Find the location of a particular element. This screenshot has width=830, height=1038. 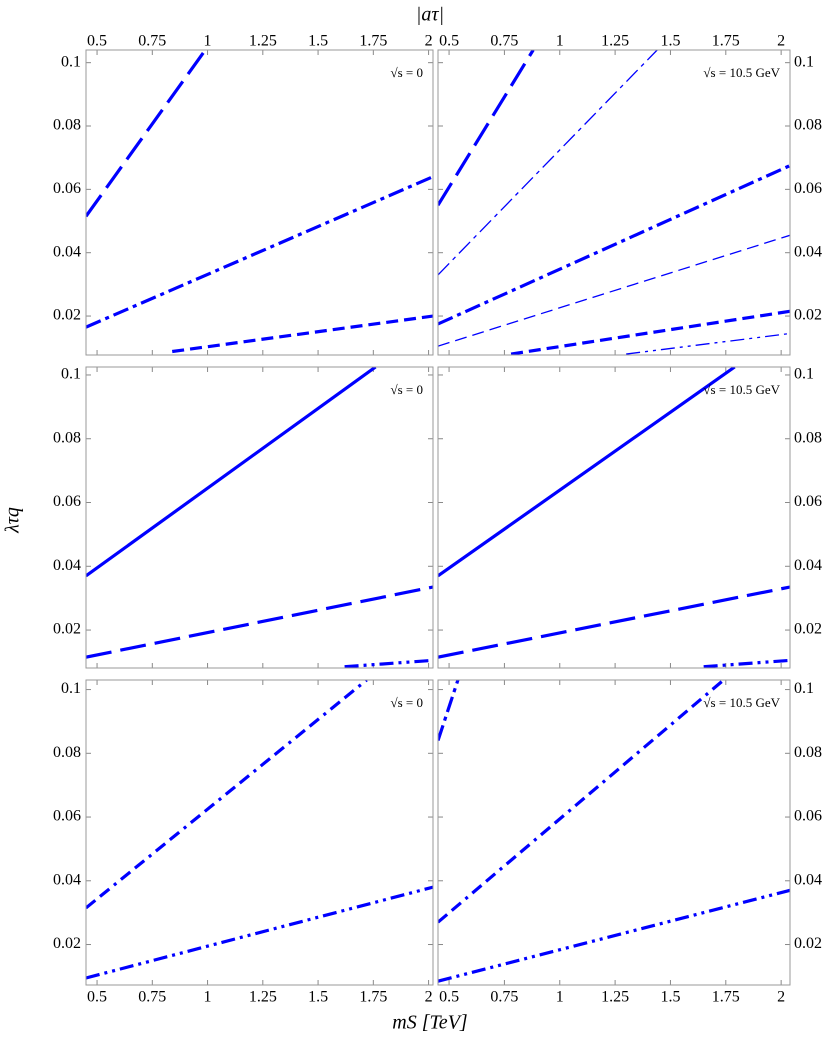

panel: 0.02 0.04 0.06 0.08 0.1 √s = 0 is located at coordinates (243, 517).